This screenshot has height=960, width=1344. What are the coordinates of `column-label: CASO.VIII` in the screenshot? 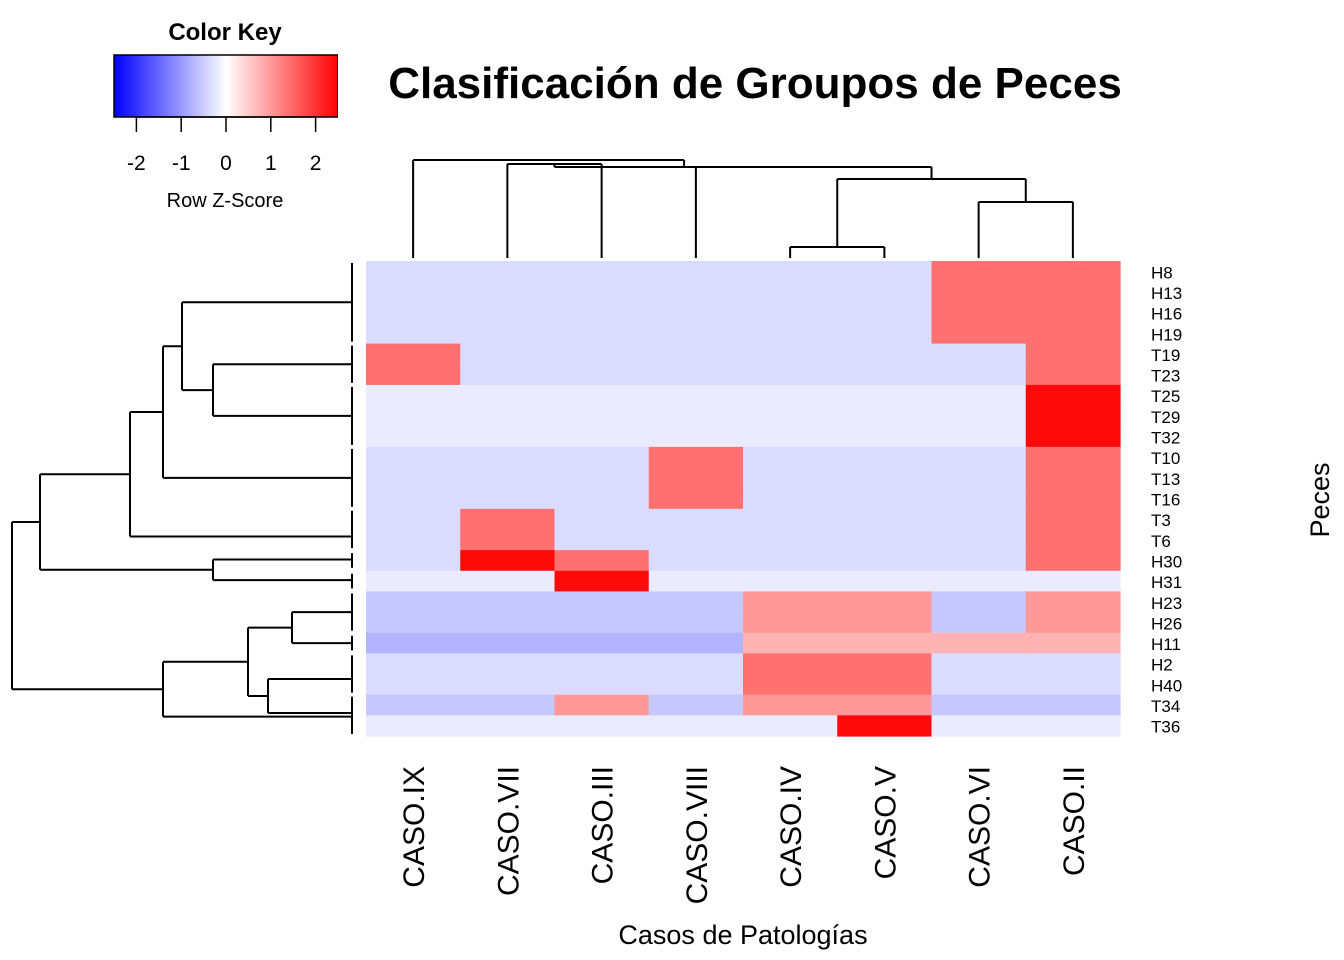 It's located at (697, 835).